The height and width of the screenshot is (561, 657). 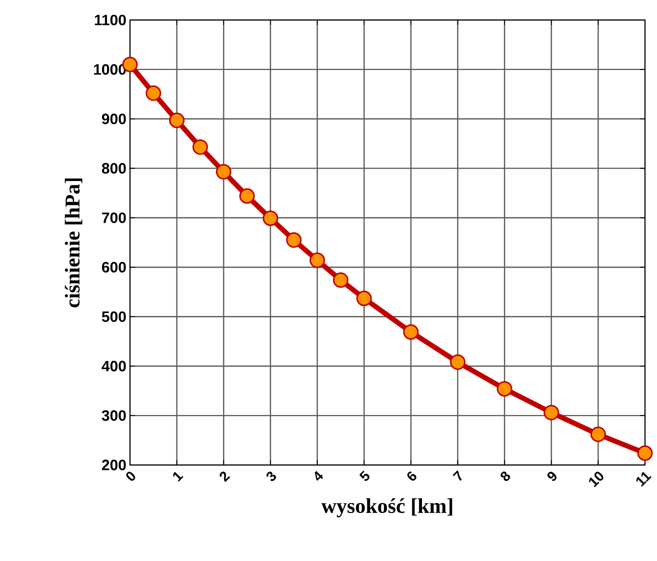 What do you see at coordinates (110, 20) in the screenshot?
I see `y-tick-label: 1100` at bounding box center [110, 20].